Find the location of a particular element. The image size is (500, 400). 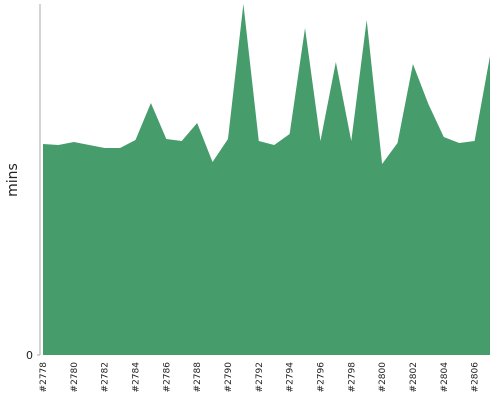

x-tick-label: #2796 is located at coordinates (321, 377).